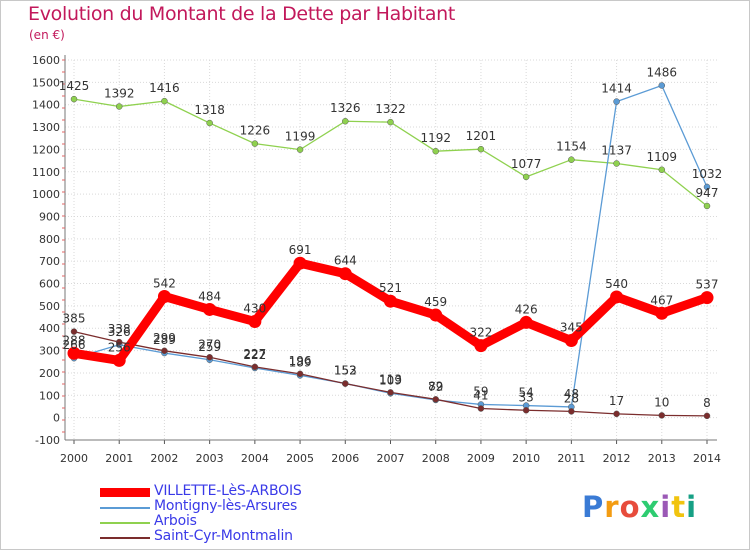 The width and height of the screenshot is (750, 550). What do you see at coordinates (481, 136) in the screenshot?
I see `data-label: 1201` at bounding box center [481, 136].